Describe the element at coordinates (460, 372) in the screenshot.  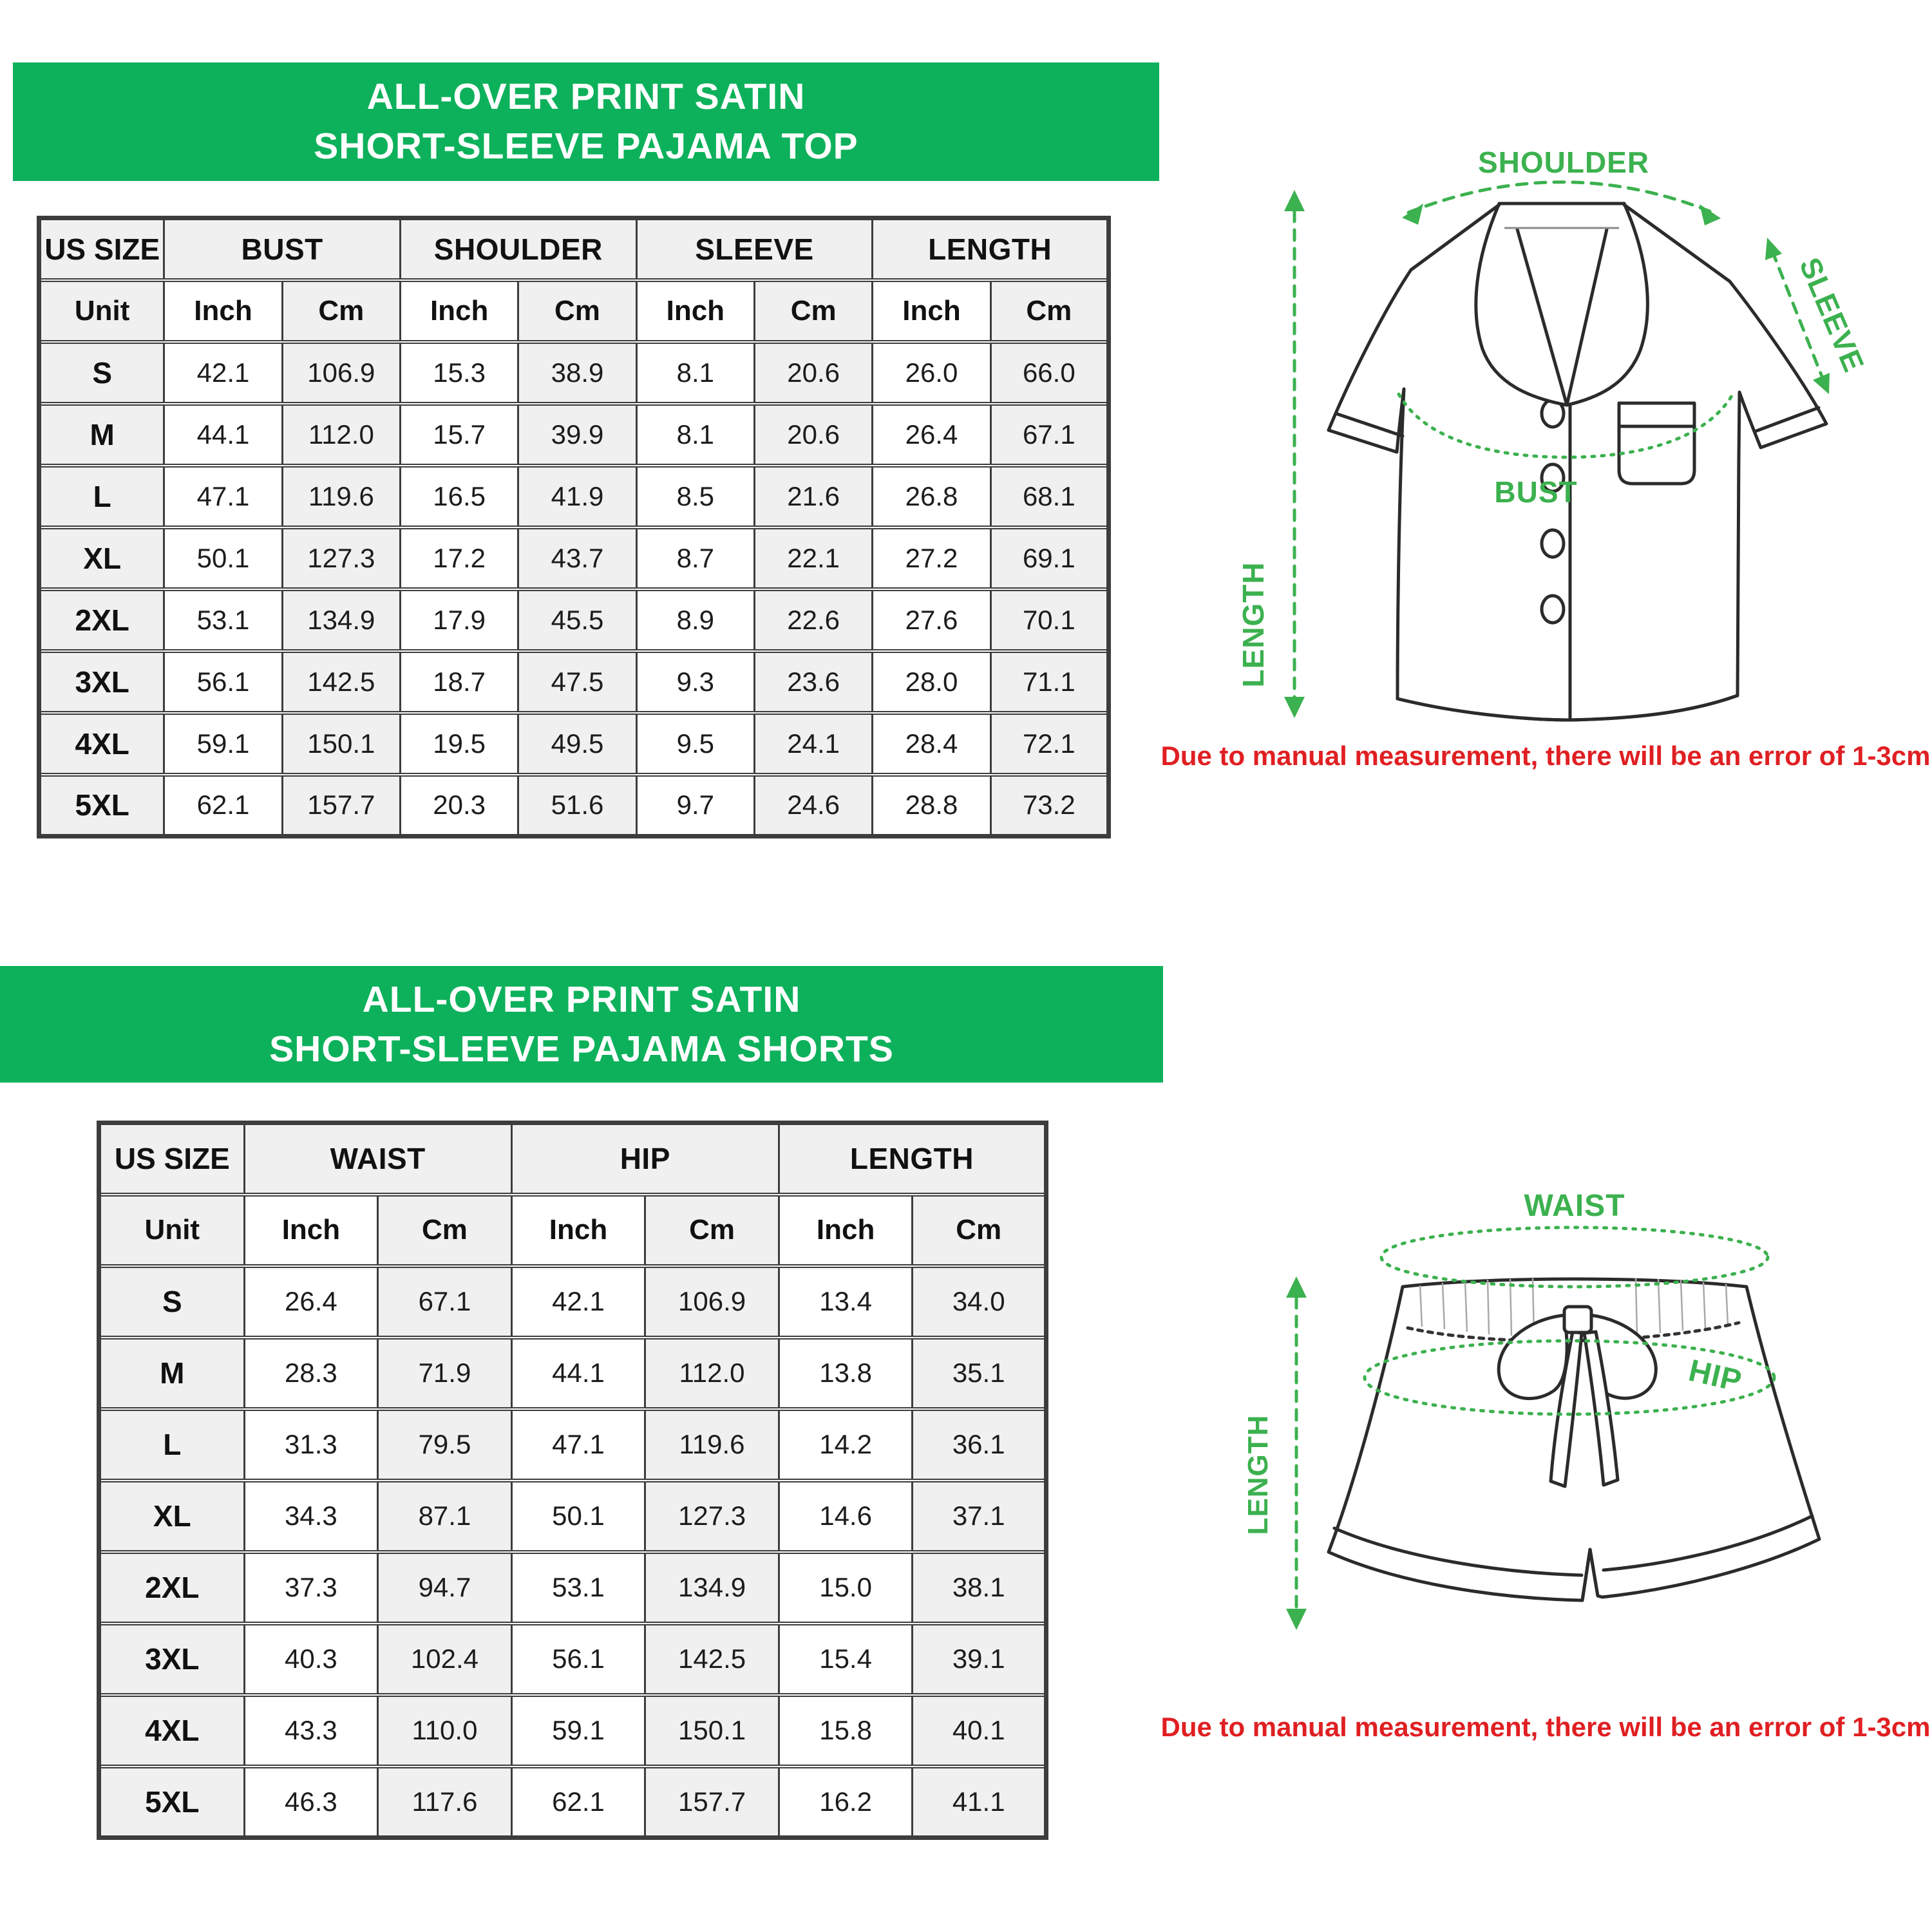
I see `measurement-cell: 15.3` at that location.